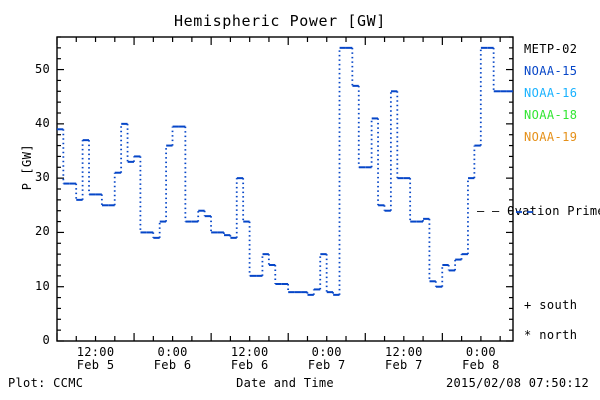  What do you see at coordinates (46, 383) in the screenshot?
I see `plot-source: Plot: CCMC` at bounding box center [46, 383].